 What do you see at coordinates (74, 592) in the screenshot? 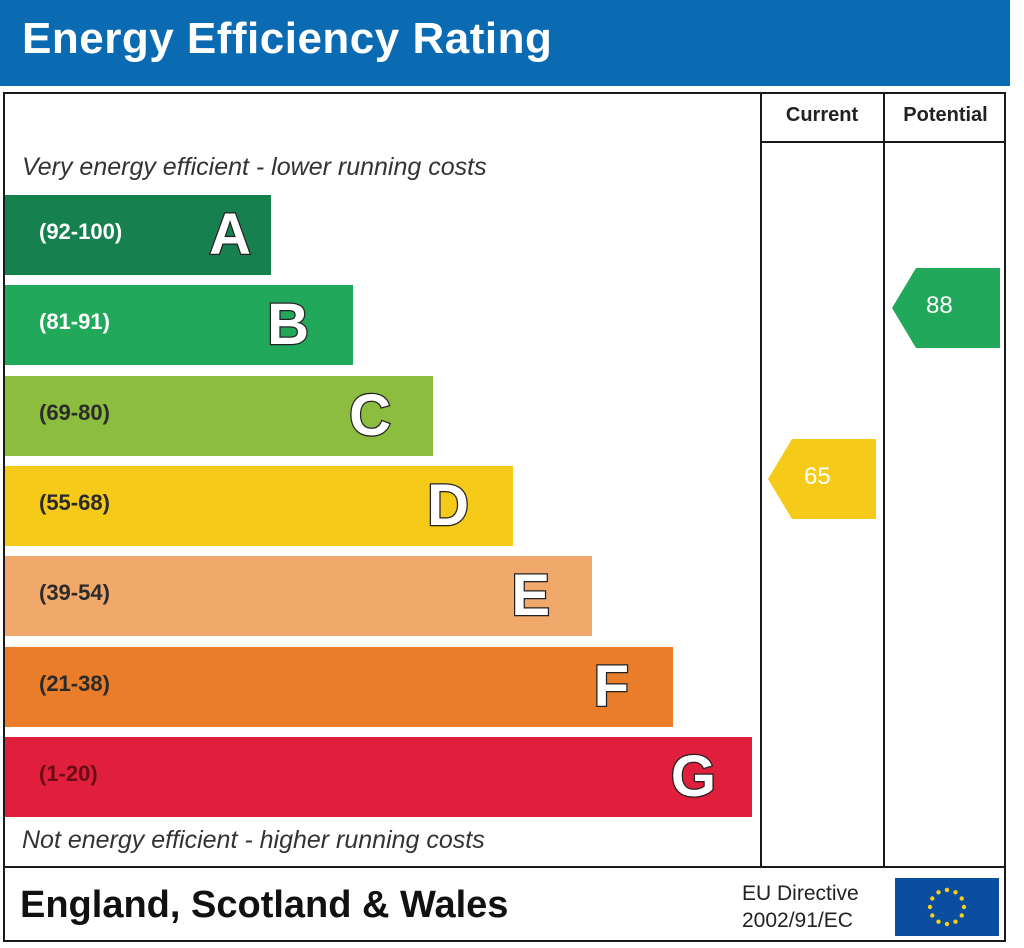
I see `band-range-e: (39-54)` at bounding box center [74, 592].